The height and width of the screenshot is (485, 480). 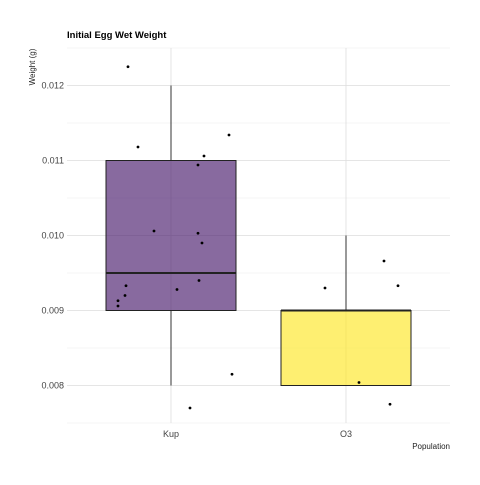 What do you see at coordinates (52, 236) in the screenshot?
I see `y-tick-label: 0.010` at bounding box center [52, 236].